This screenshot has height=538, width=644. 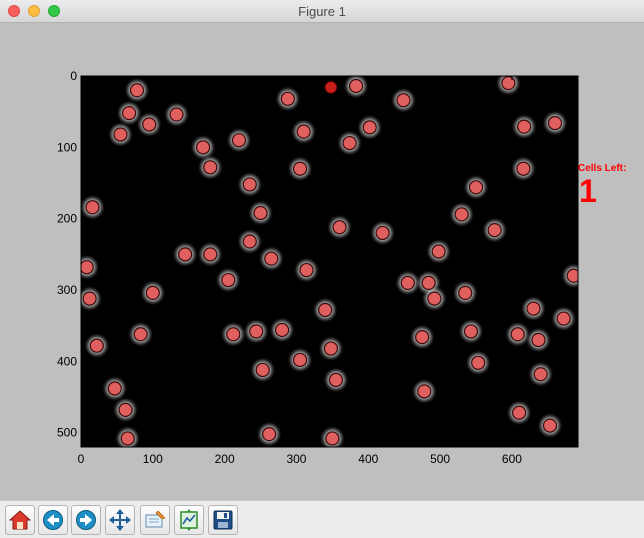 I want to click on navigation-toolbar, so click(x=322, y=519).